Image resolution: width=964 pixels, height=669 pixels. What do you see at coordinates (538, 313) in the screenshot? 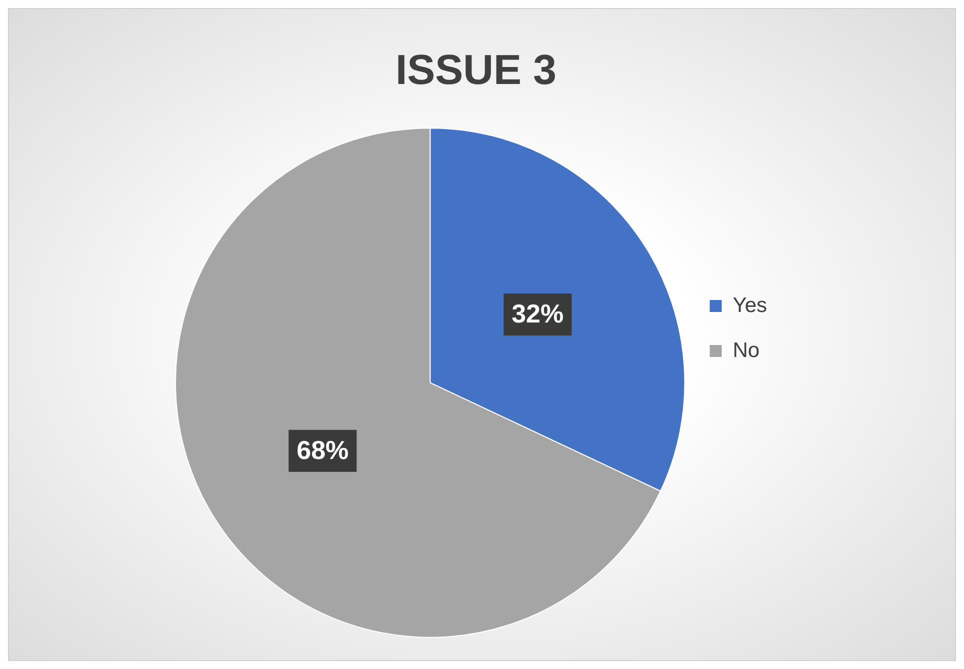
I see `data-label: 32%` at bounding box center [538, 313].